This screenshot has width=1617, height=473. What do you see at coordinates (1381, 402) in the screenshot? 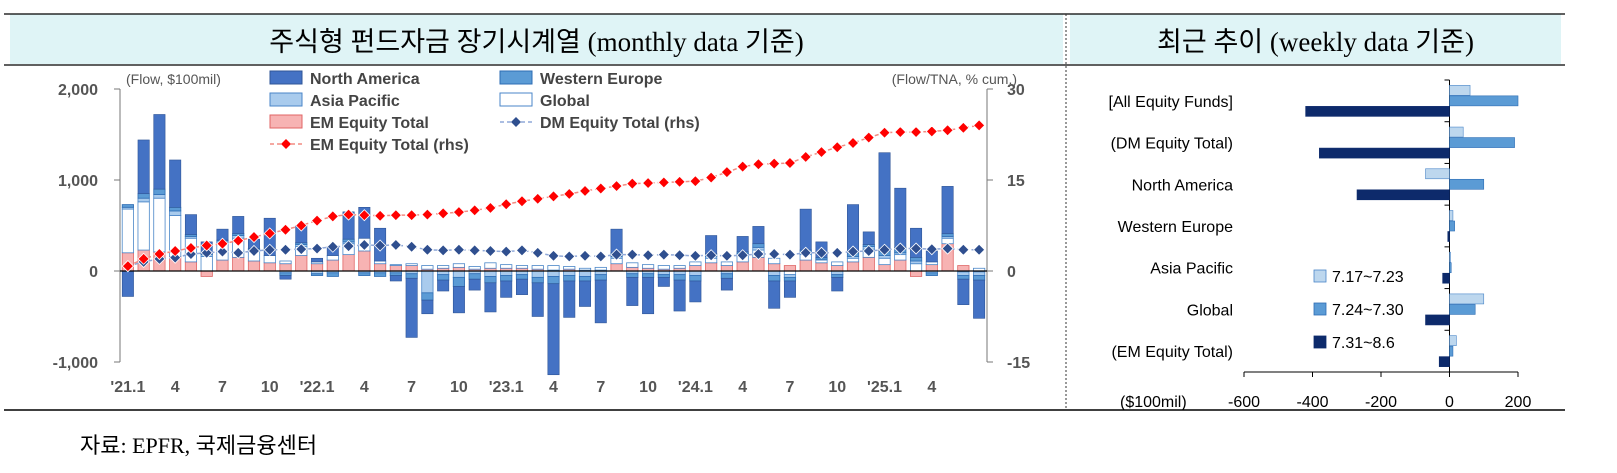
I see `right-x-tick-label: -200` at bounding box center [1381, 402].